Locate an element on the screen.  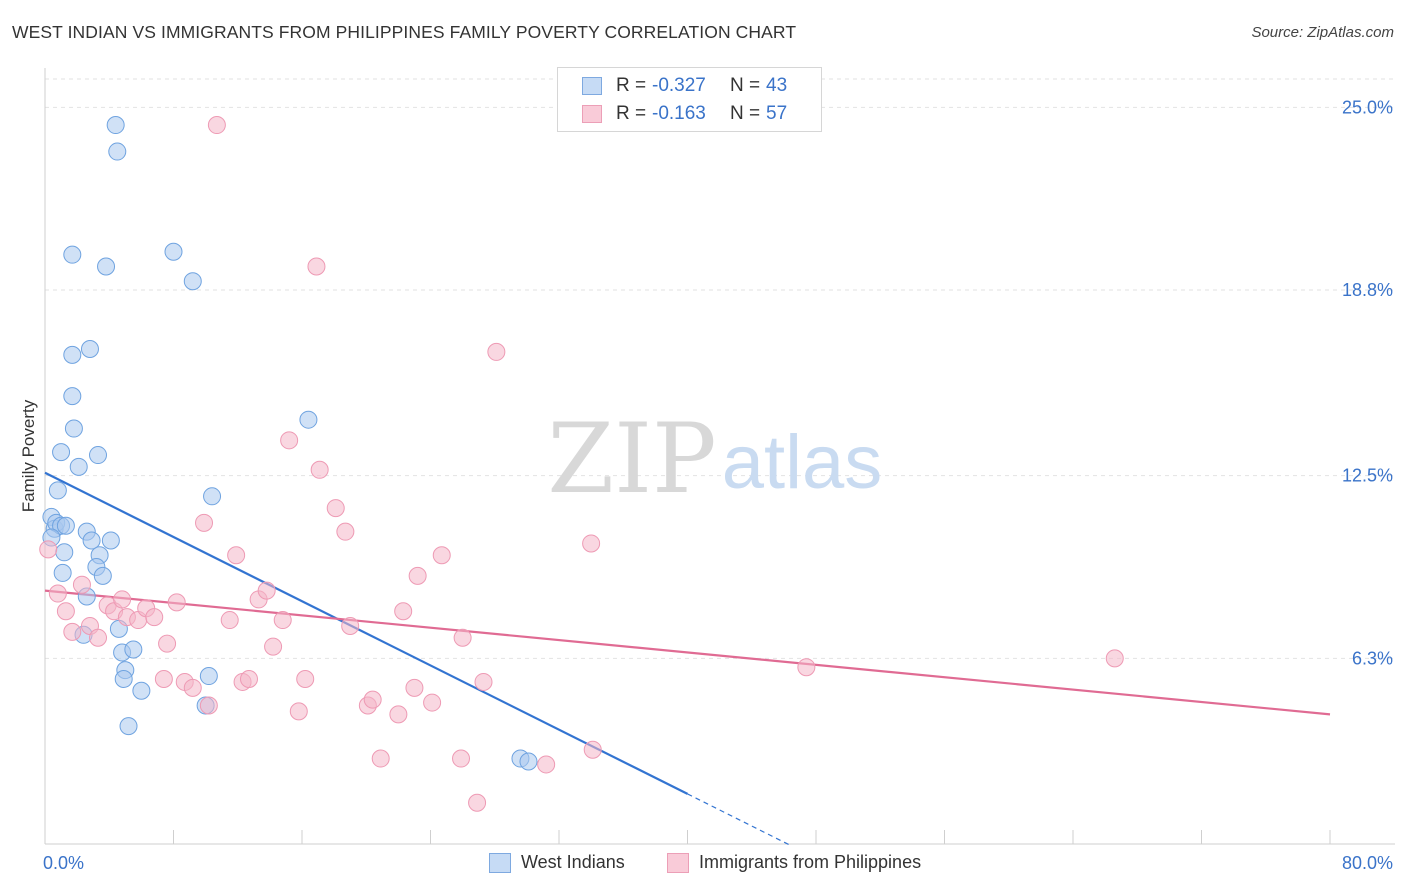
bottom-legend-philippines: Immigrants from Philippines is located at coordinates (794, 862).